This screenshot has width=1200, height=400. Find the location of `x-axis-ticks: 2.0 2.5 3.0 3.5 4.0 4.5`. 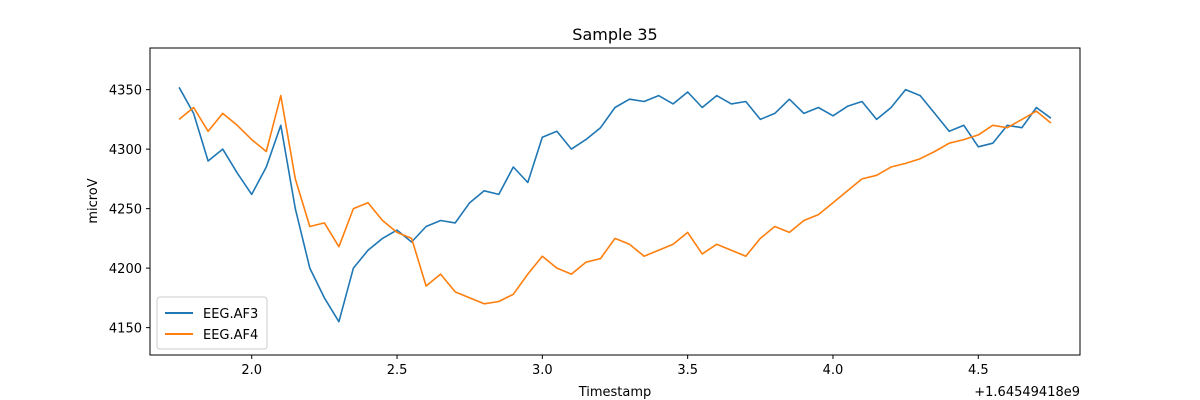

x-axis-ticks: 2.0 2.5 3.0 3.5 4.0 4.5 is located at coordinates (615, 366).